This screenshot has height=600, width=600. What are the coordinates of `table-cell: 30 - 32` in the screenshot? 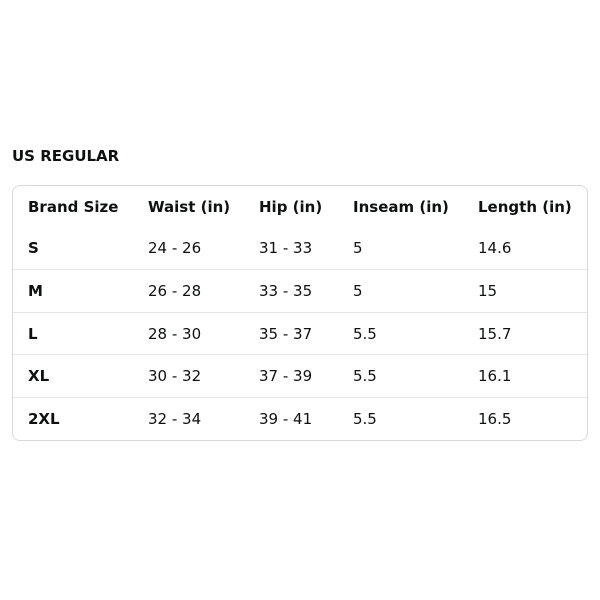 It's located at (175, 376).